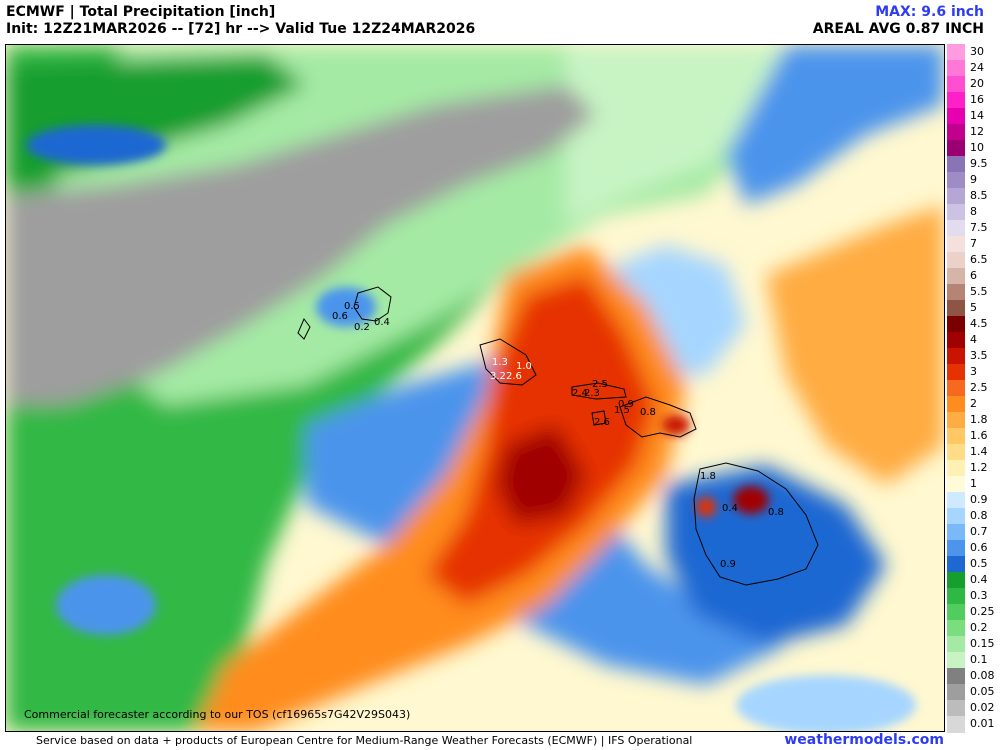  What do you see at coordinates (973, 243) in the screenshot?
I see `legend-label: 7` at bounding box center [973, 243].